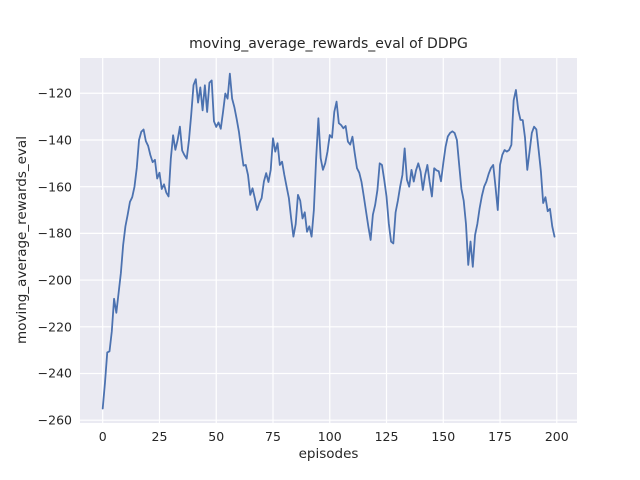 The image size is (640, 480). What do you see at coordinates (54, 187) in the screenshot?
I see `y-tick-label: −160` at bounding box center [54, 187].